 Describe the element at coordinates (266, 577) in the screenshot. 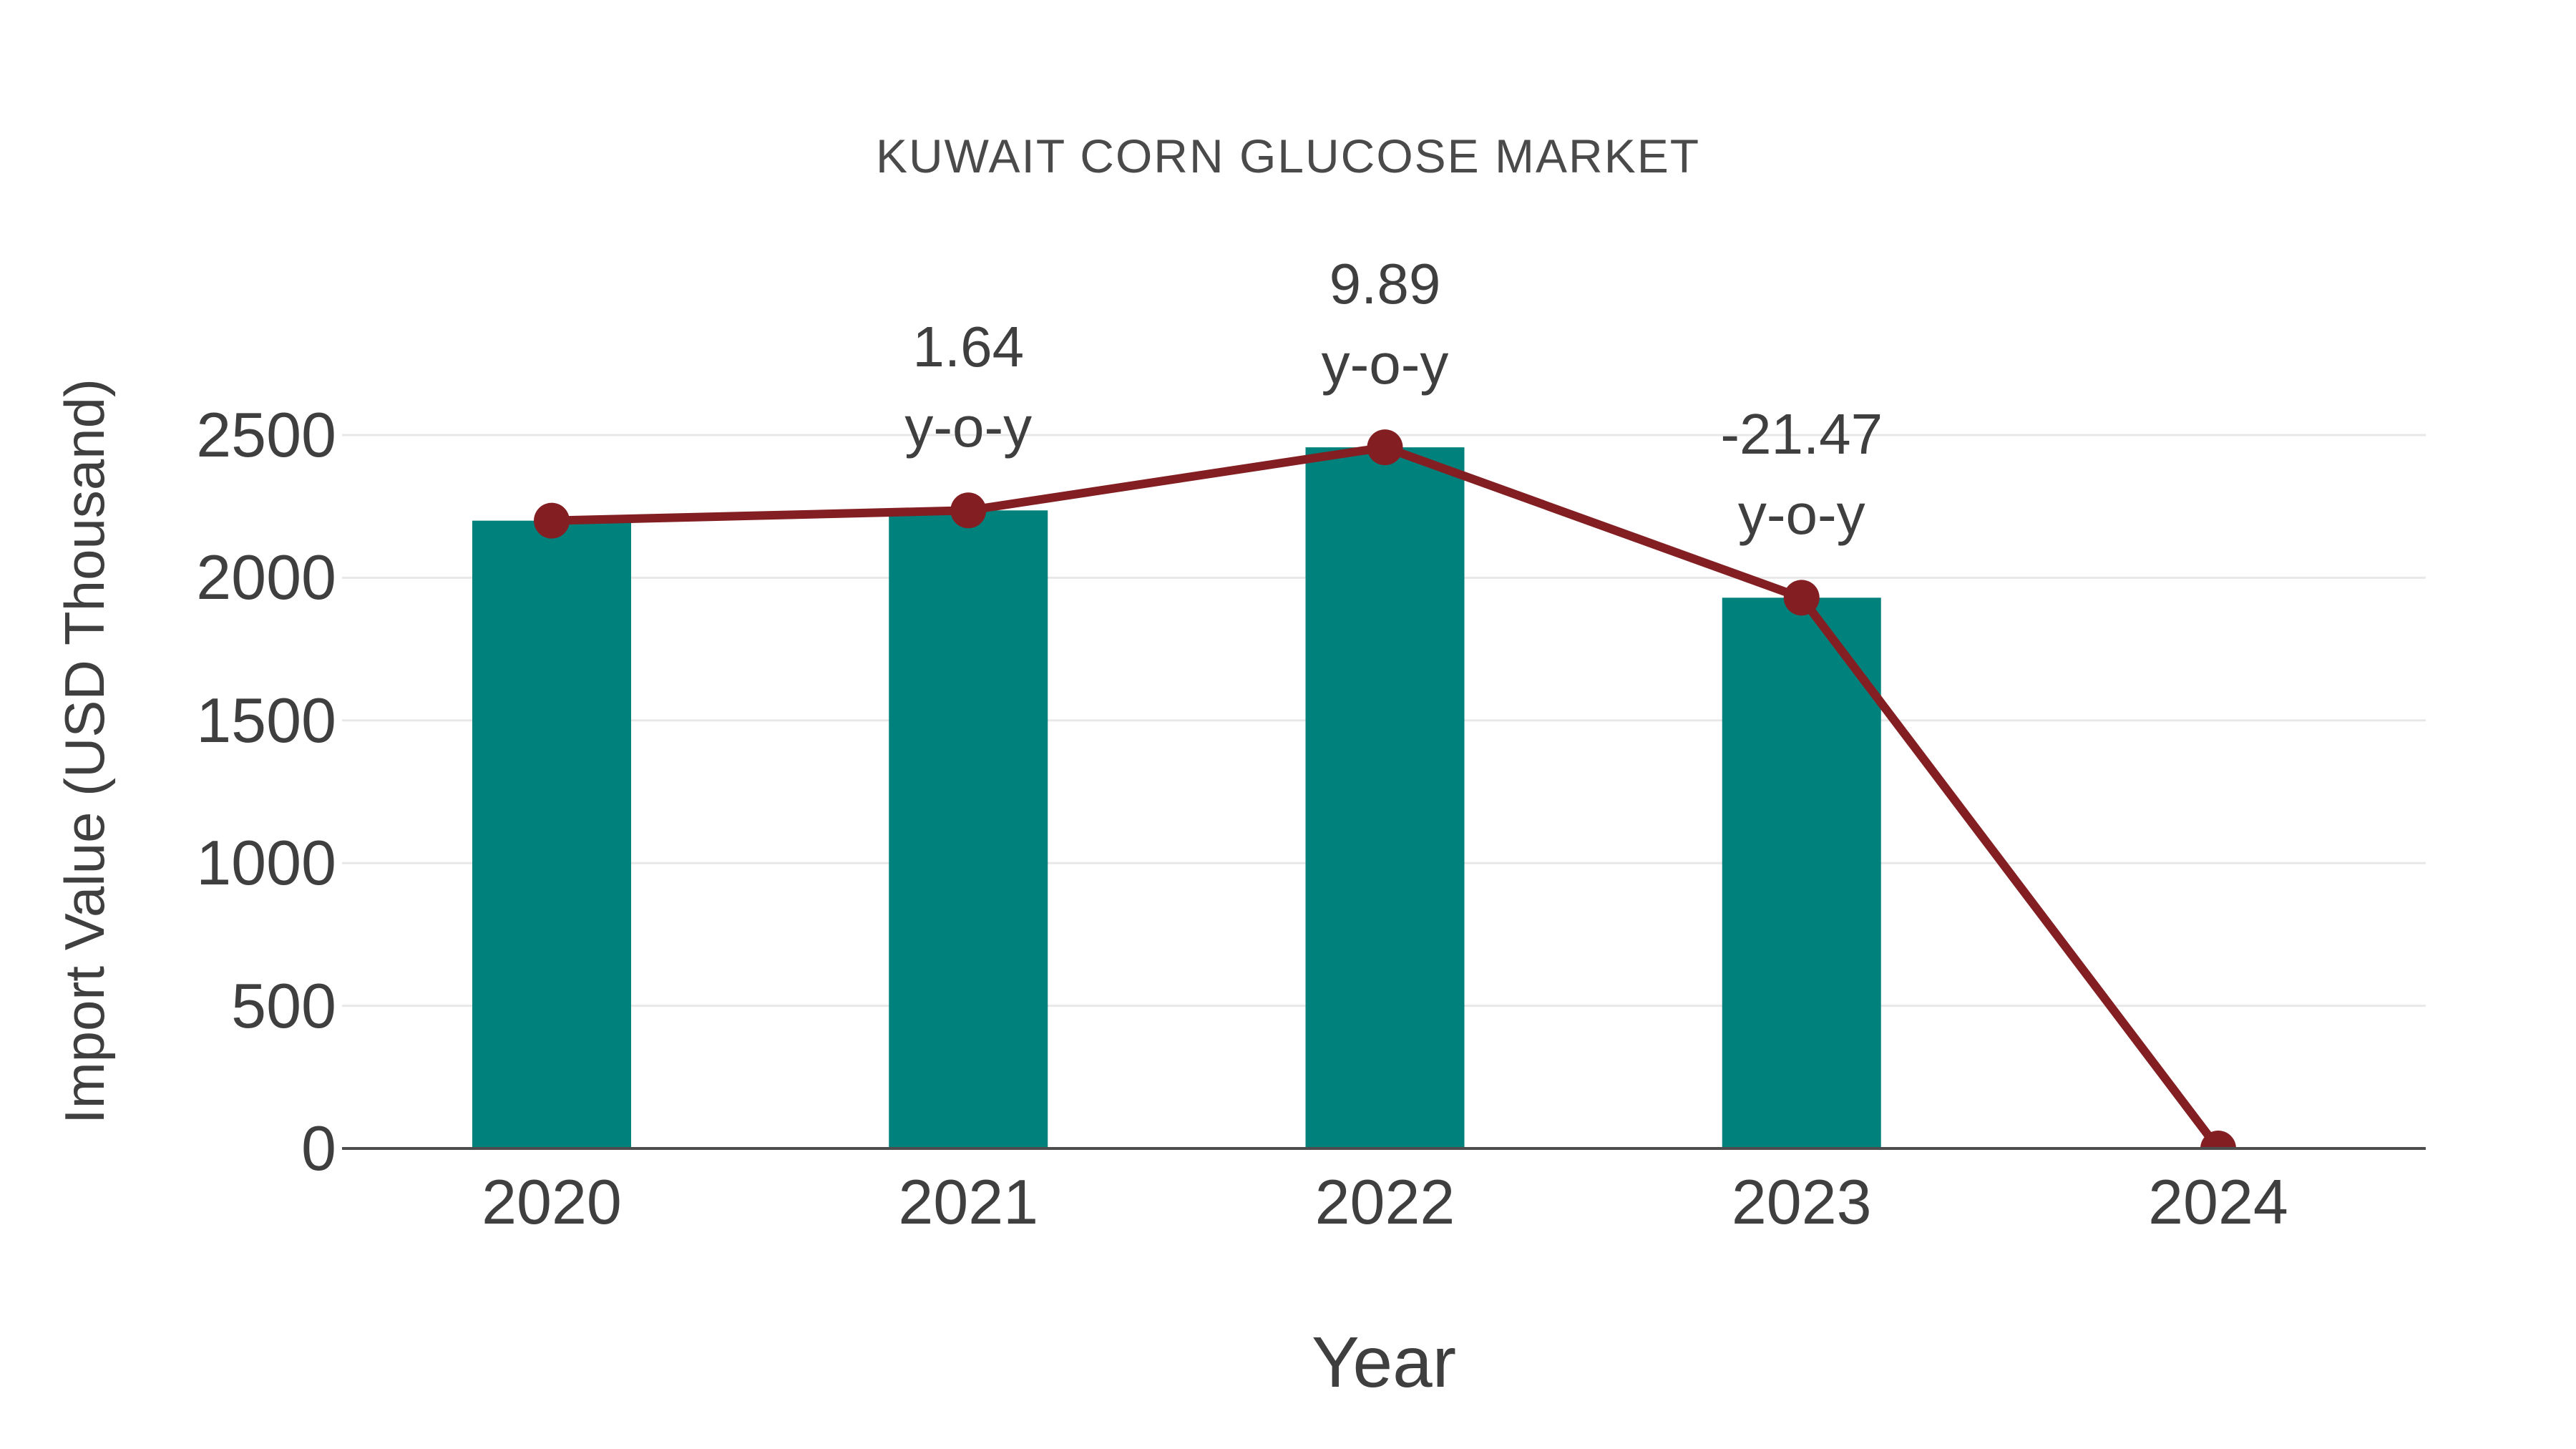

I see `y-tick-label-2000: 2000` at that location.